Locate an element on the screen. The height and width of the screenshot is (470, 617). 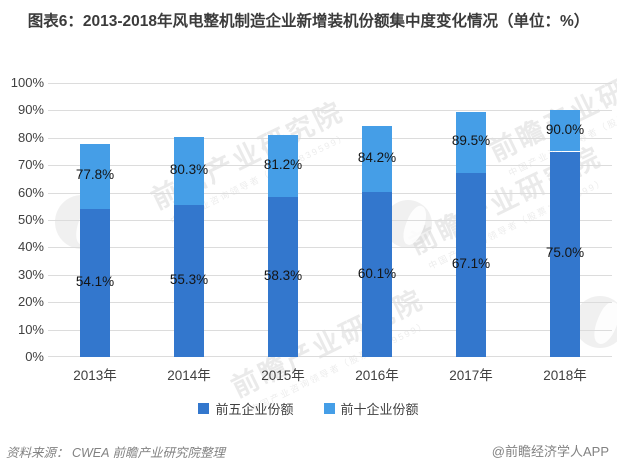
data-label: 84.2% is located at coordinates (377, 158).